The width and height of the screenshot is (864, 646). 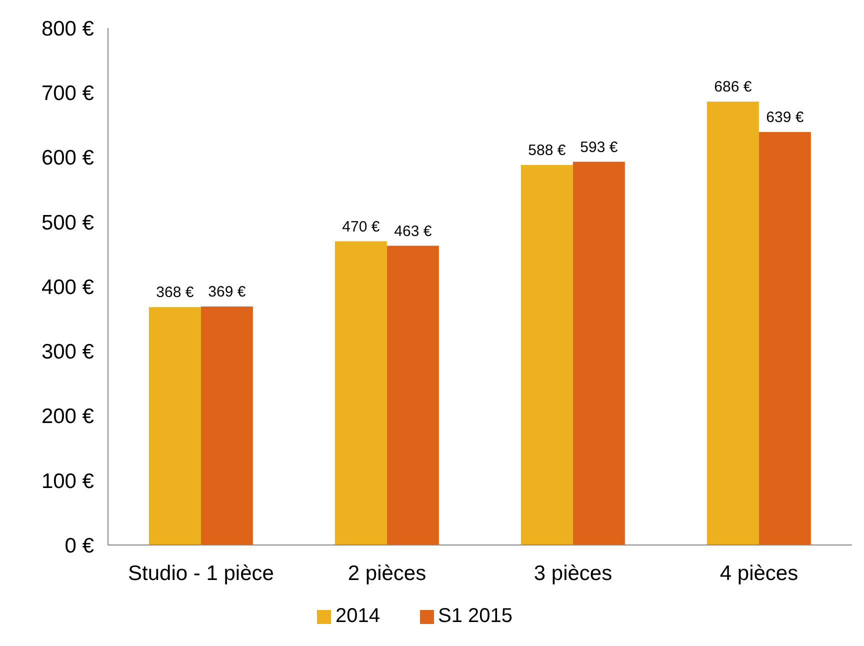 What do you see at coordinates (785, 117) in the screenshot?
I see `data-label: 639 €` at bounding box center [785, 117].